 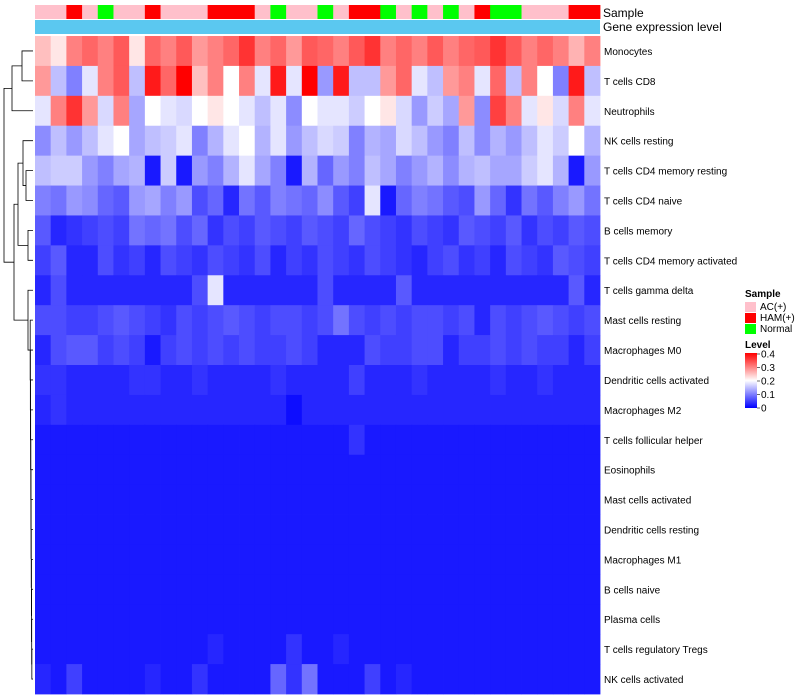 I want to click on row-label: T cells regulatory Tregs, so click(x=656, y=650).